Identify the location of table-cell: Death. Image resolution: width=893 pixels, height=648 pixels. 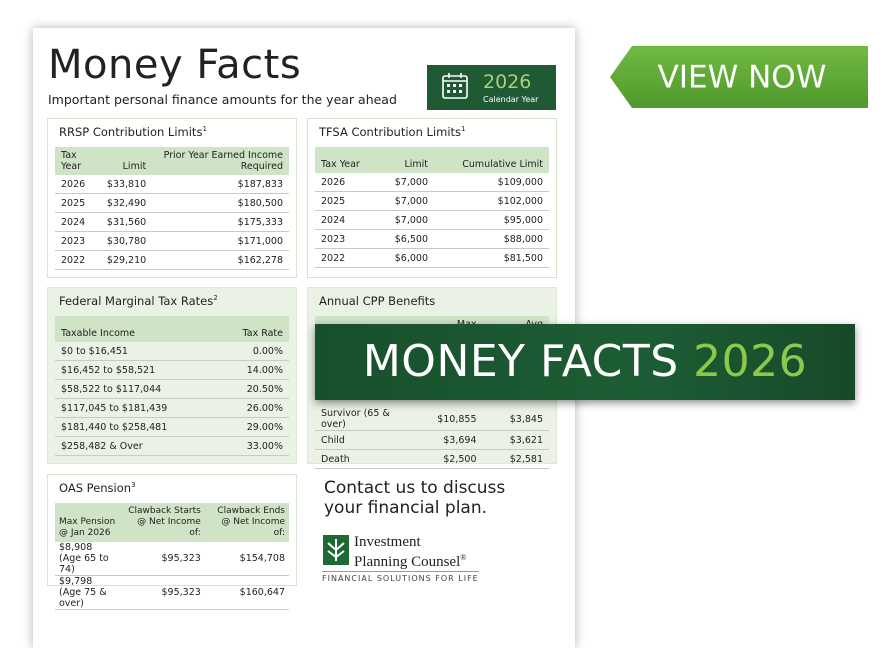
(365, 459).